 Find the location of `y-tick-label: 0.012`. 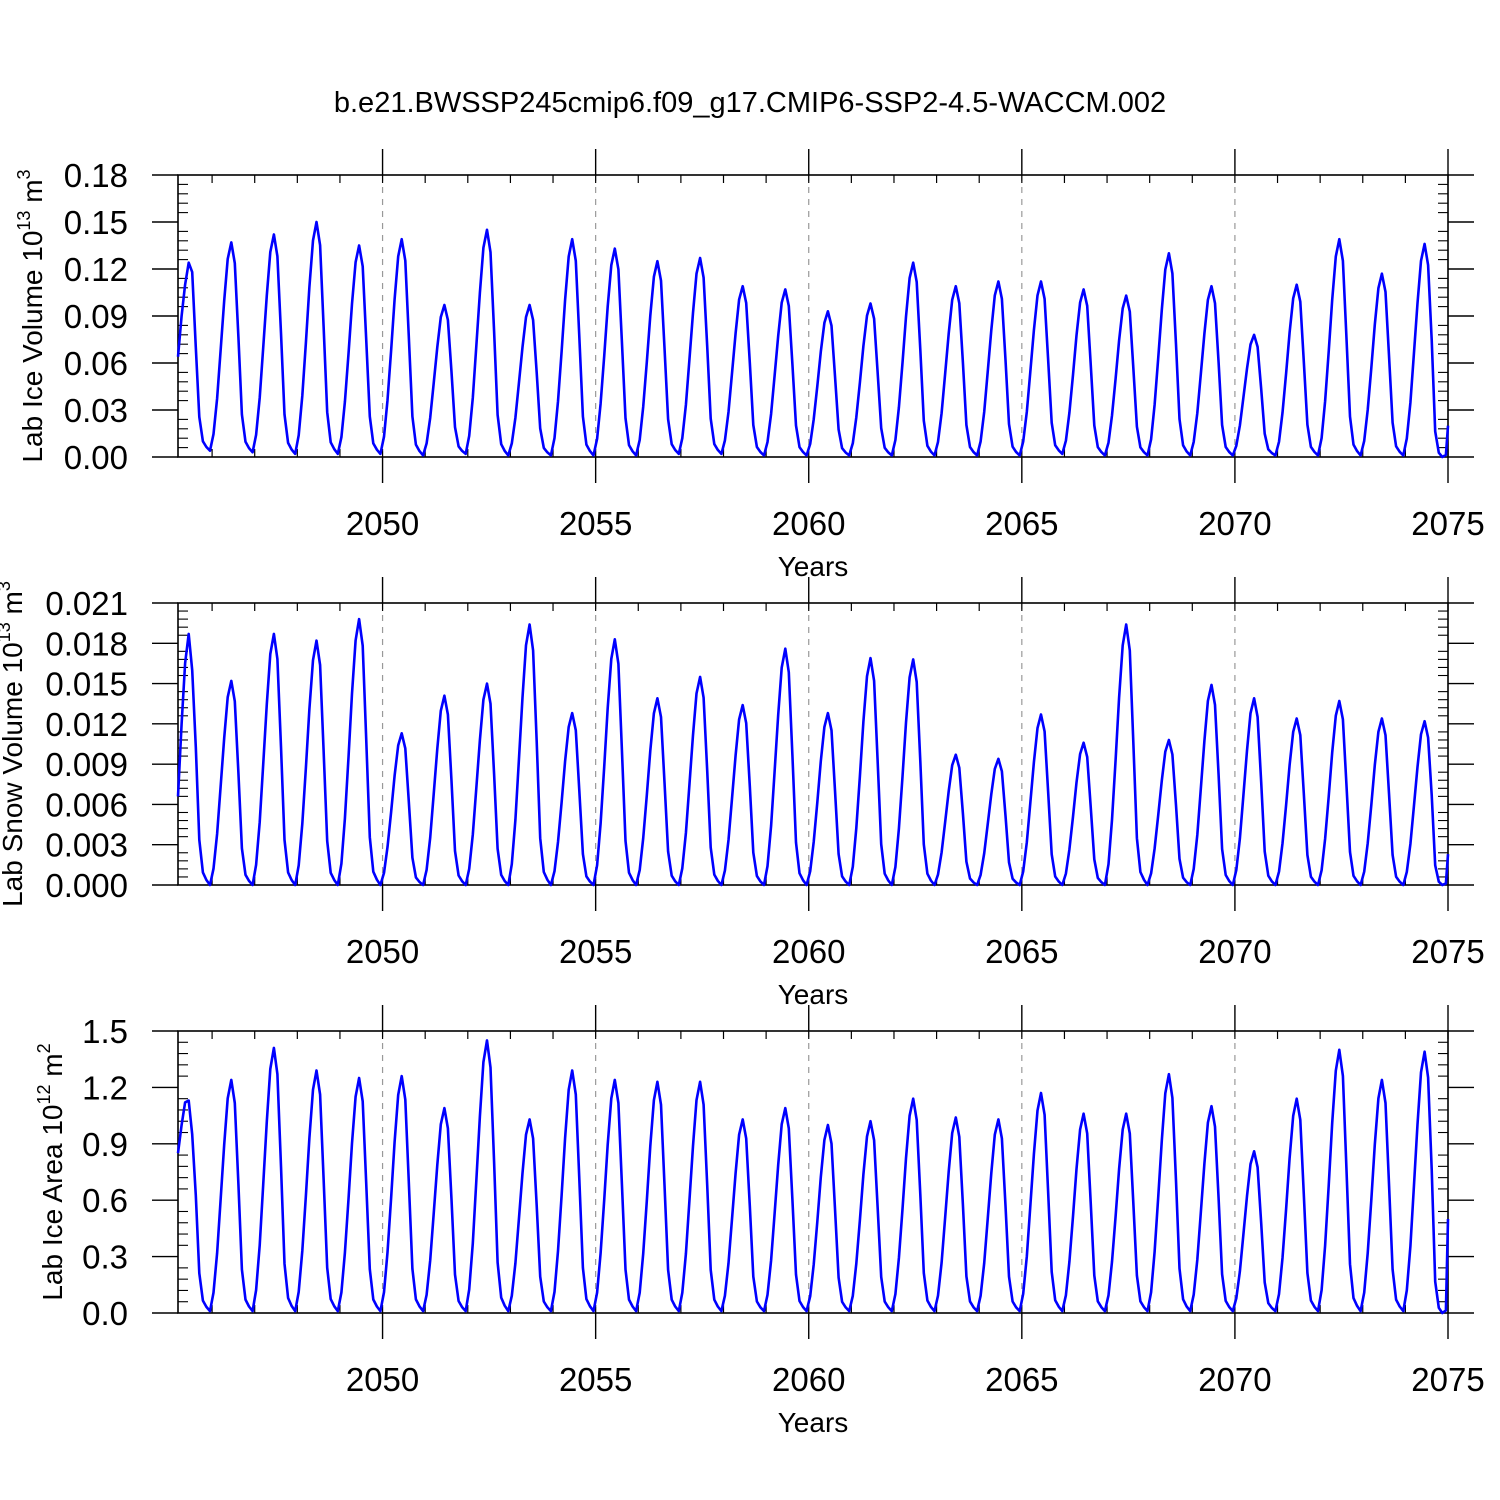

y-tick-label: 0.012 is located at coordinates (86, 724).